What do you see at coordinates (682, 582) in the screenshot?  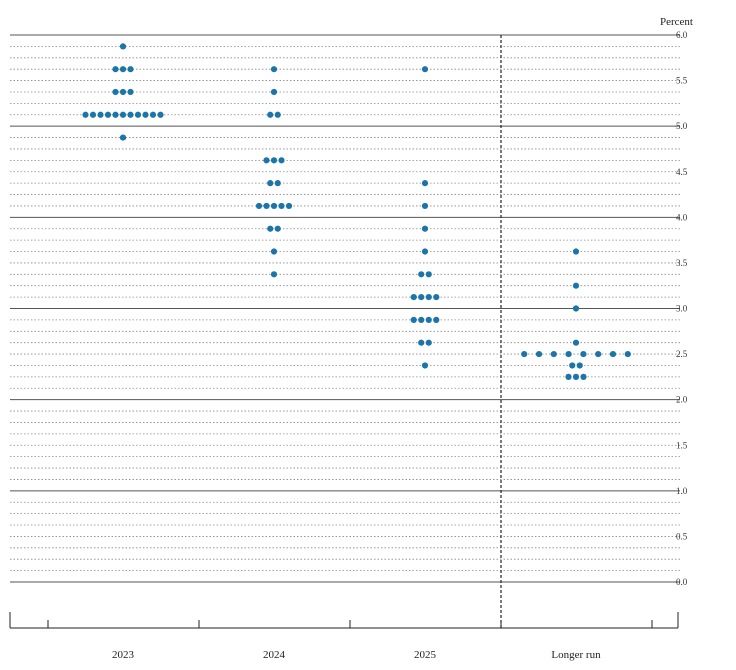 I see `y-tick-label: 0.0` at bounding box center [682, 582].